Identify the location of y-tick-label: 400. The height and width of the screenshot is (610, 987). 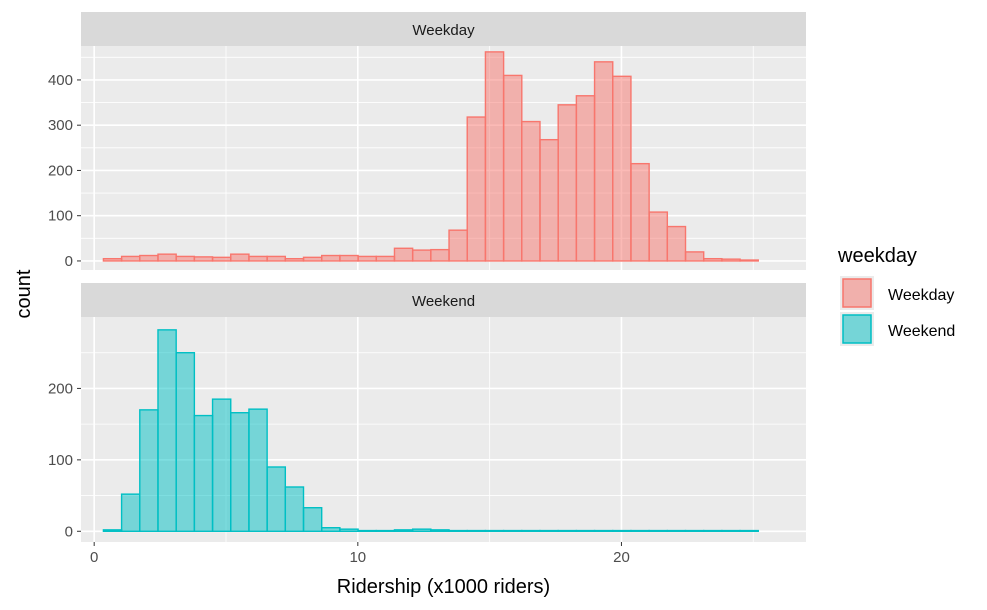
(60, 80).